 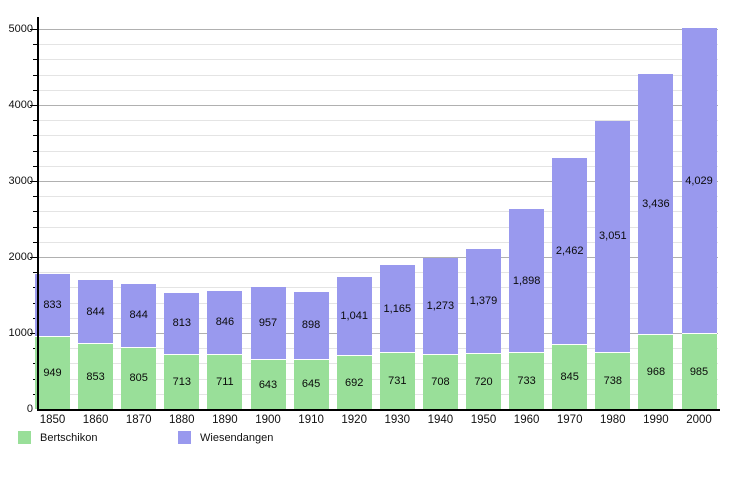 I want to click on bar-value-label-bertschikon: 845, so click(x=569, y=376).